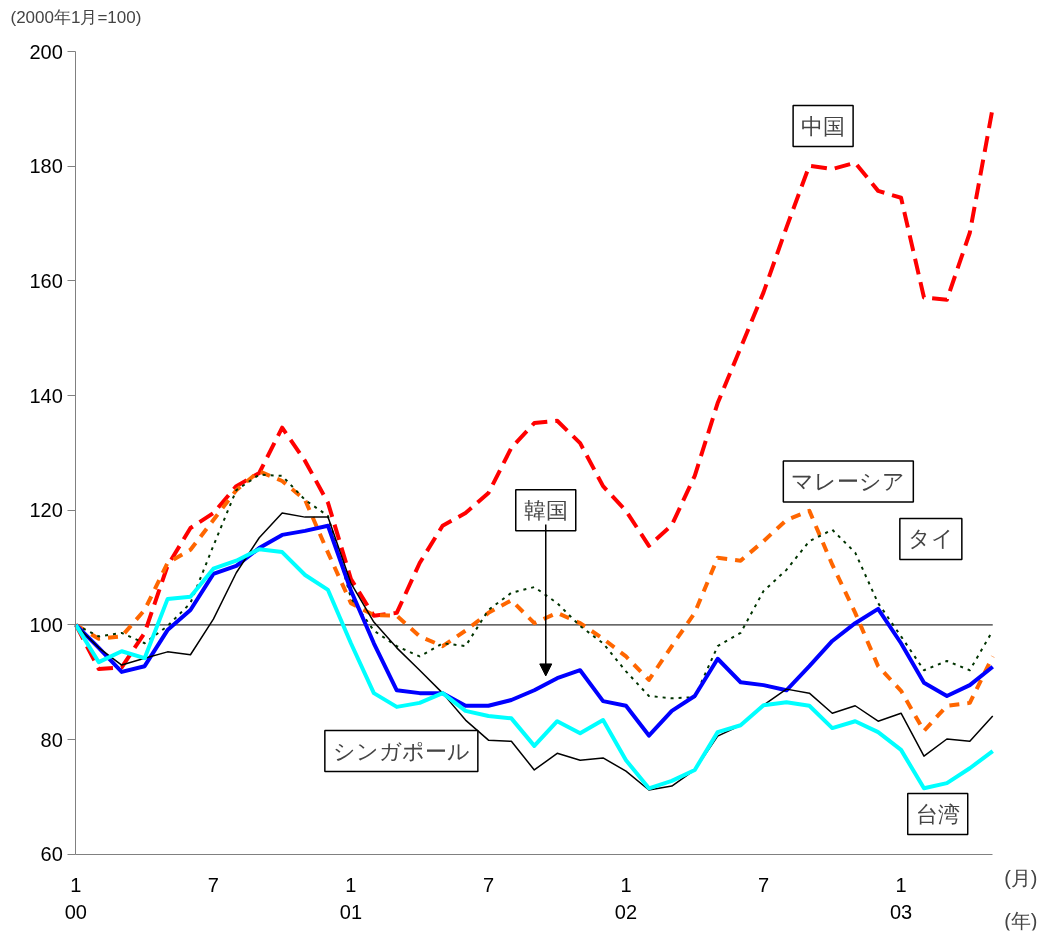 The height and width of the screenshot is (936, 1056). Describe the element at coordinates (51, 739) in the screenshot. I see `y-tick-label: 80` at that location.